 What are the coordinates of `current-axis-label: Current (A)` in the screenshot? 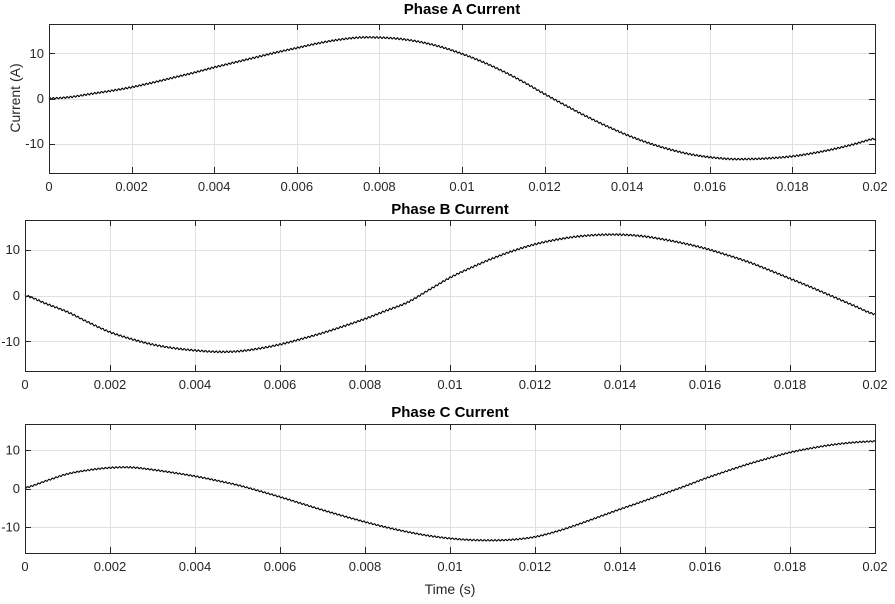 It's located at (15, 98).